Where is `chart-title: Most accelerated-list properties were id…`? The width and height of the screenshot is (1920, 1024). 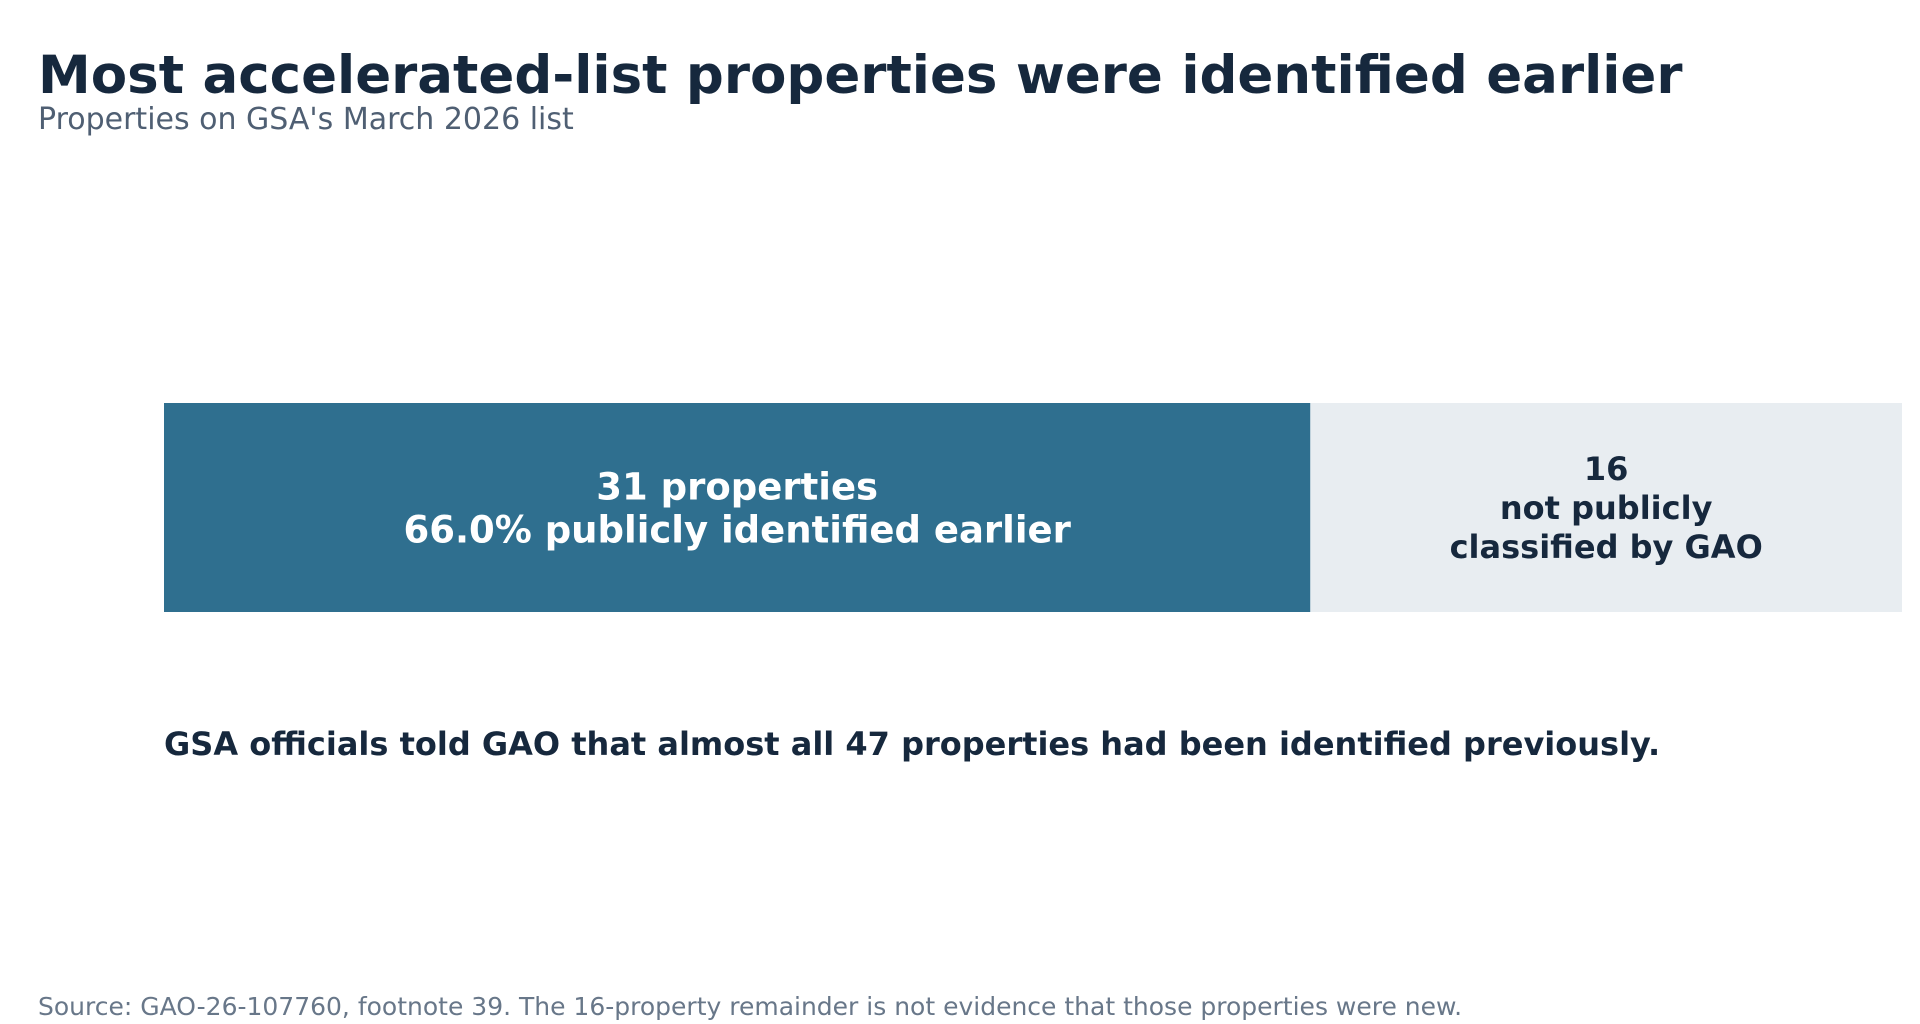
chart-title: Most accelerated-list properties were id… is located at coordinates (860, 75).